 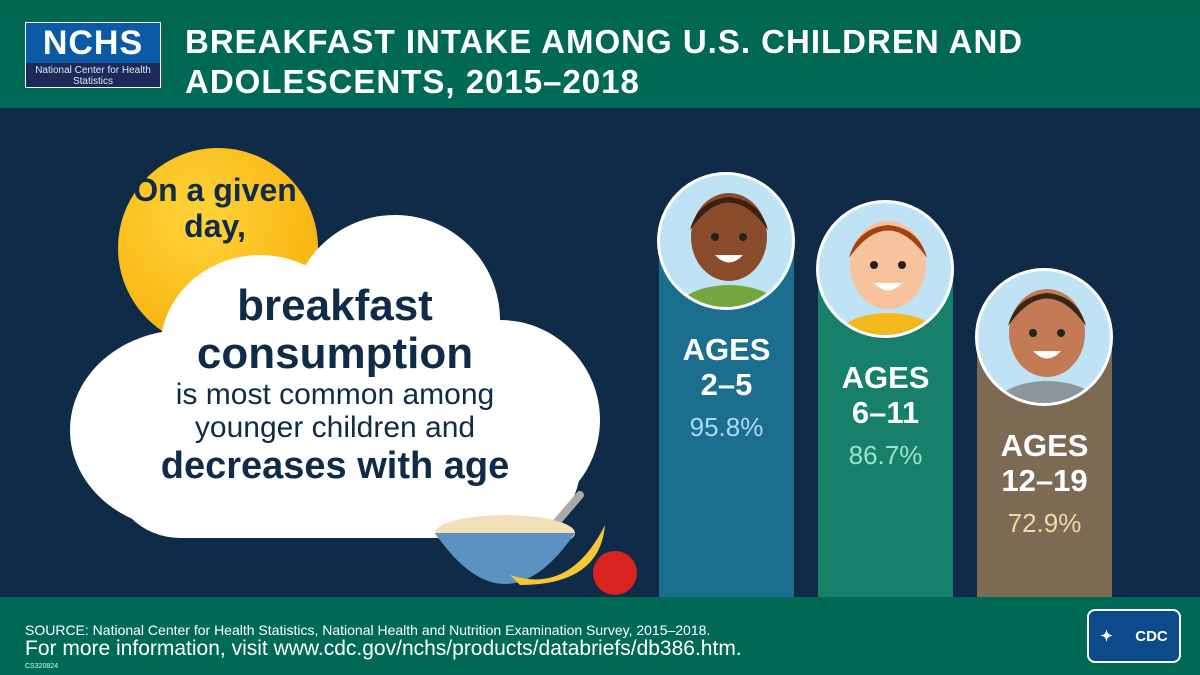 I want to click on cdc-logo: ✦ CDC, so click(x=1134, y=636).